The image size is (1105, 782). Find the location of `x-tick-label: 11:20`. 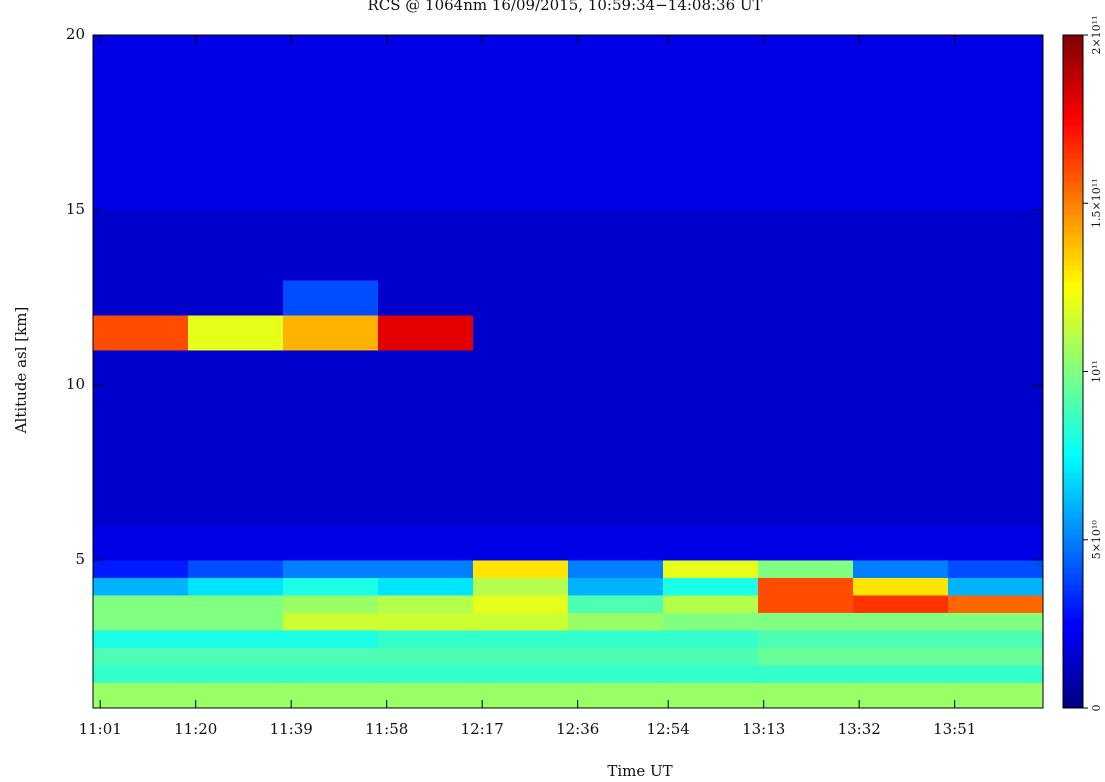

x-tick-label: 11:20 is located at coordinates (195, 729).